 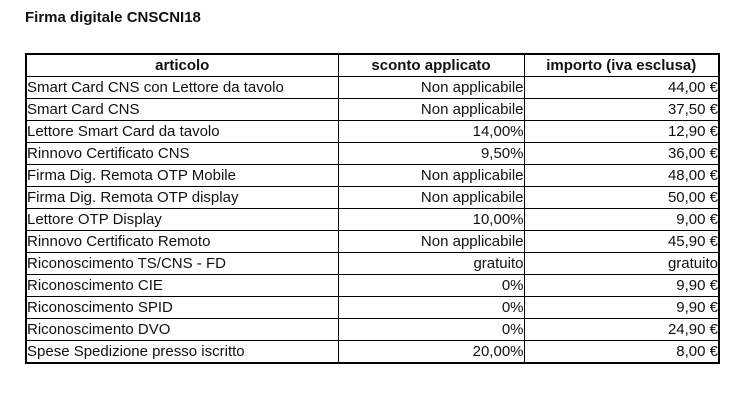 I want to click on cell-sconto: gratuito, so click(x=431, y=263).